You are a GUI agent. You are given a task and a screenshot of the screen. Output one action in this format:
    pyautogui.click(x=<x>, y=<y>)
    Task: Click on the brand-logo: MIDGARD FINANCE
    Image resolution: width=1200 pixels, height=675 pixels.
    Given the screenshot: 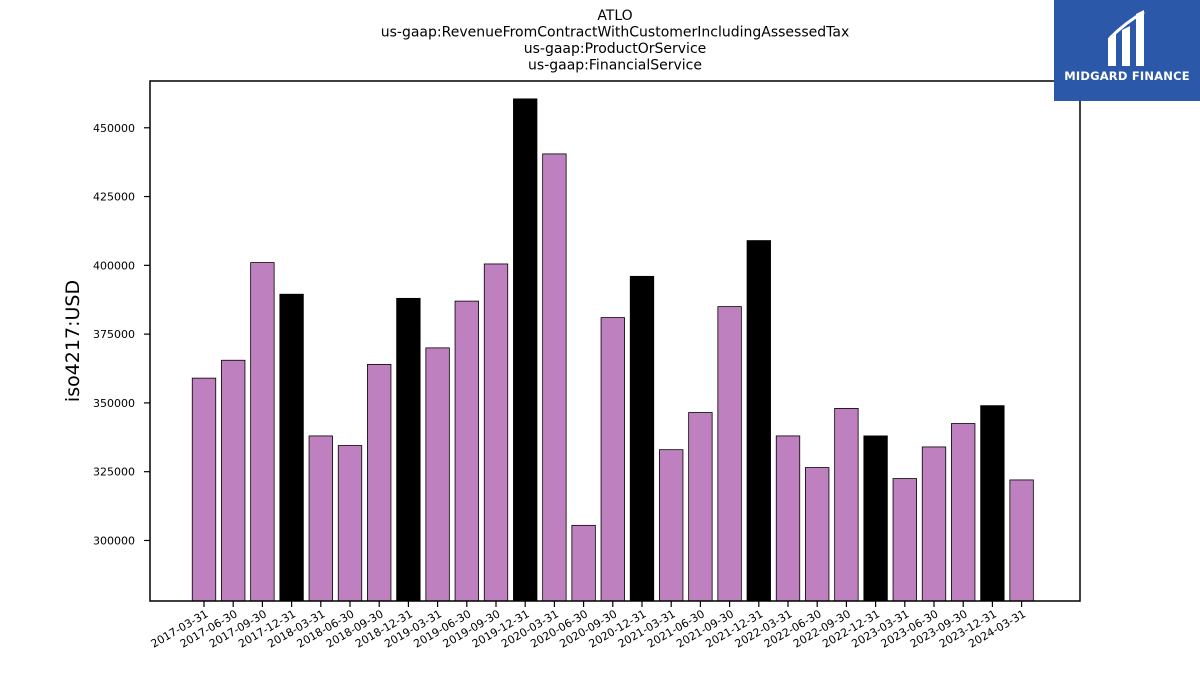 What is the action you would take?
    pyautogui.click(x=1127, y=50)
    